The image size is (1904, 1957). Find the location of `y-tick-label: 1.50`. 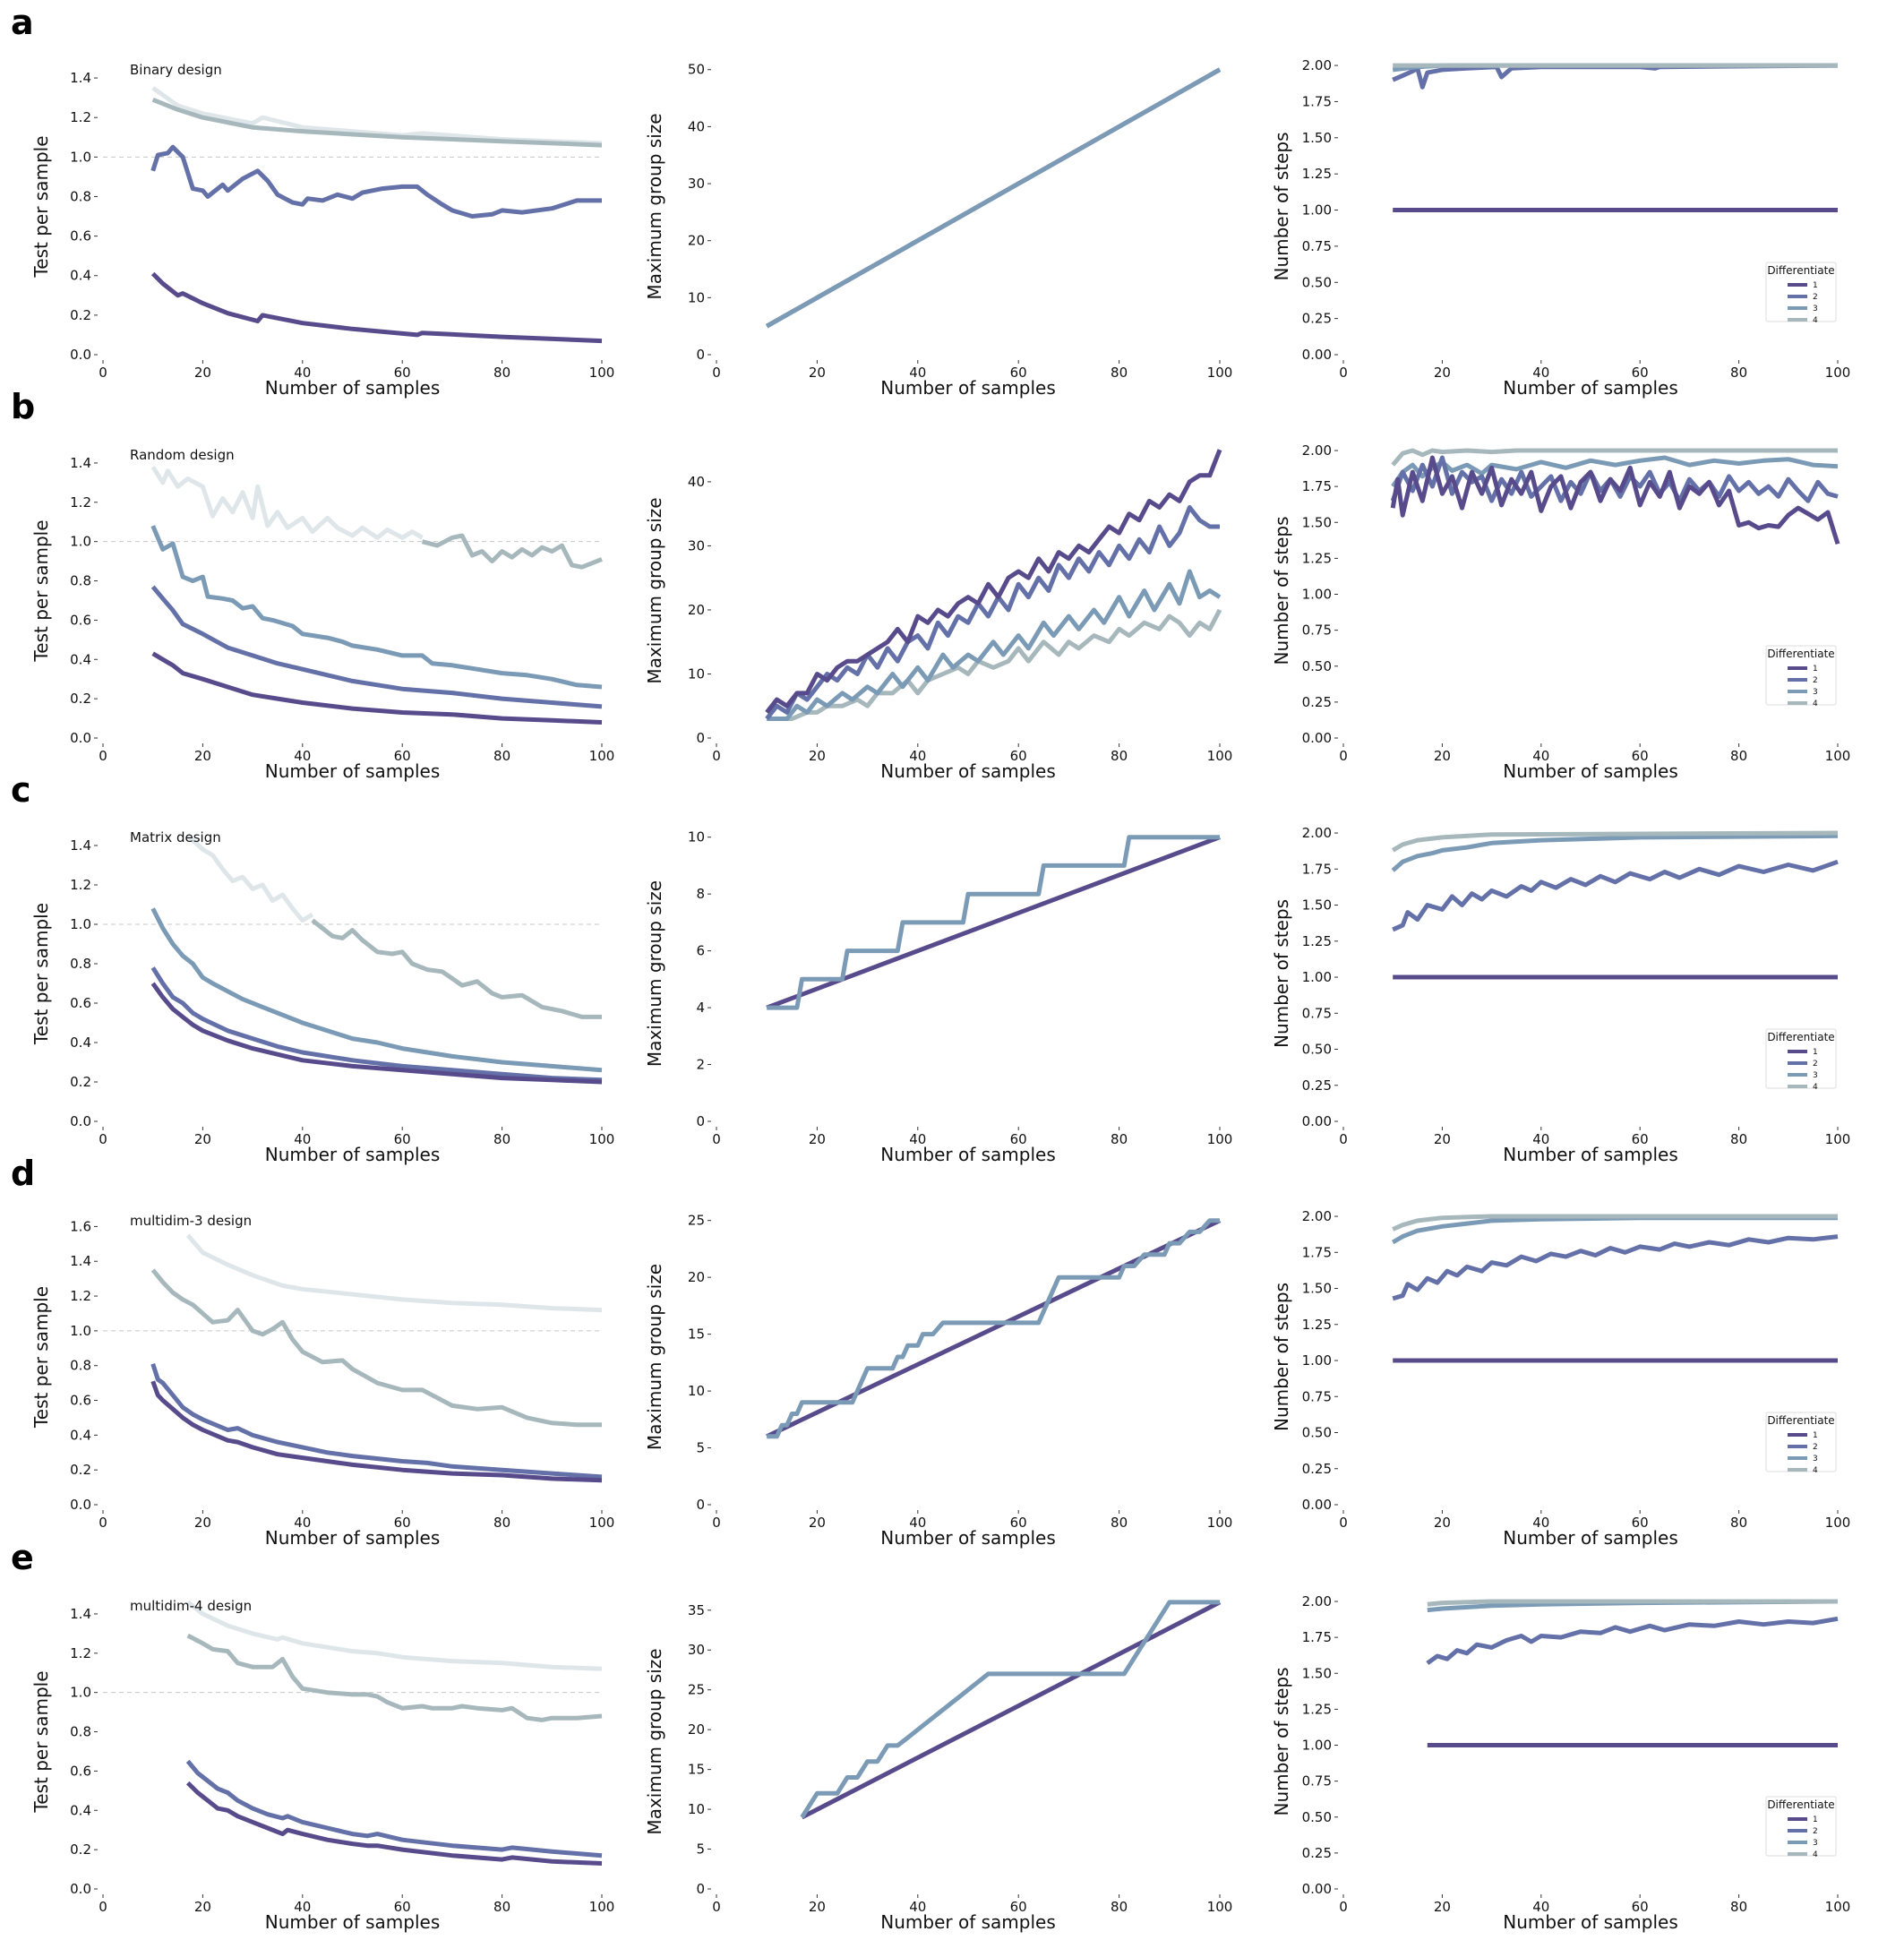

y-tick-label: 1.50 is located at coordinates (1317, 905).